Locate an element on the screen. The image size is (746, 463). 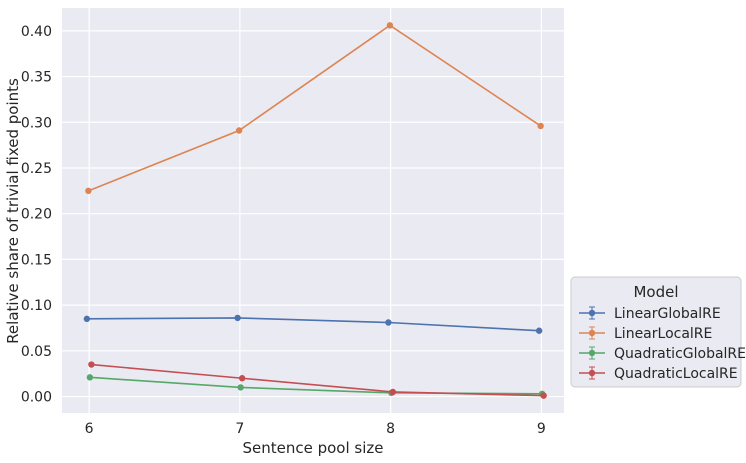
y-tick-label: 0.10 is located at coordinates (36, 306).